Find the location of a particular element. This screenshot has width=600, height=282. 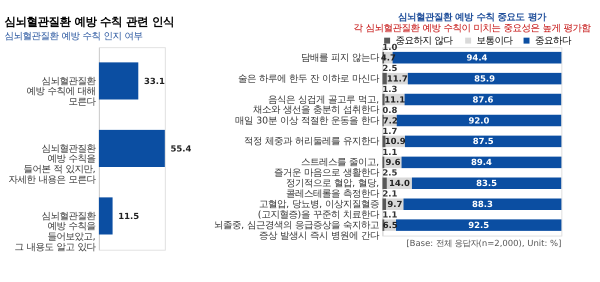

data-label: 87.5 is located at coordinates (483, 141).